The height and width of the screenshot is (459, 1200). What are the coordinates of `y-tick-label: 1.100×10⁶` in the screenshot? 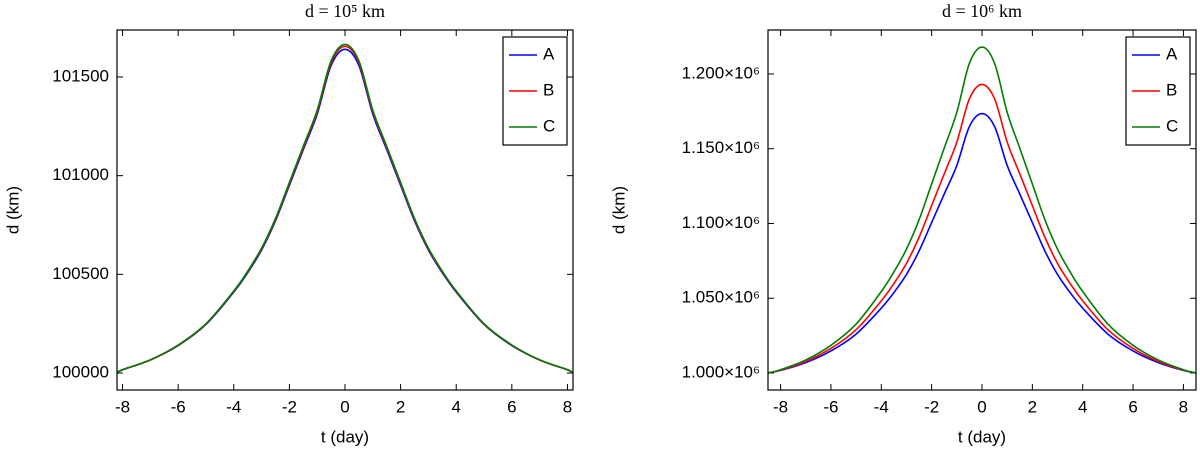 It's located at (721, 222).